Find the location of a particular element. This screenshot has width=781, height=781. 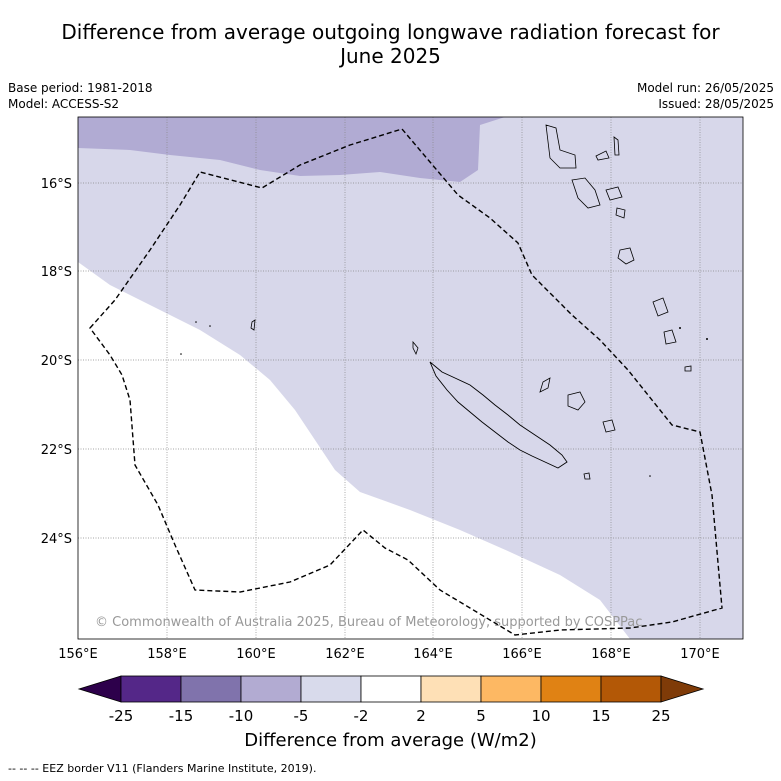

model-run: Model run: 26/05/2025 is located at coordinates (705, 88).